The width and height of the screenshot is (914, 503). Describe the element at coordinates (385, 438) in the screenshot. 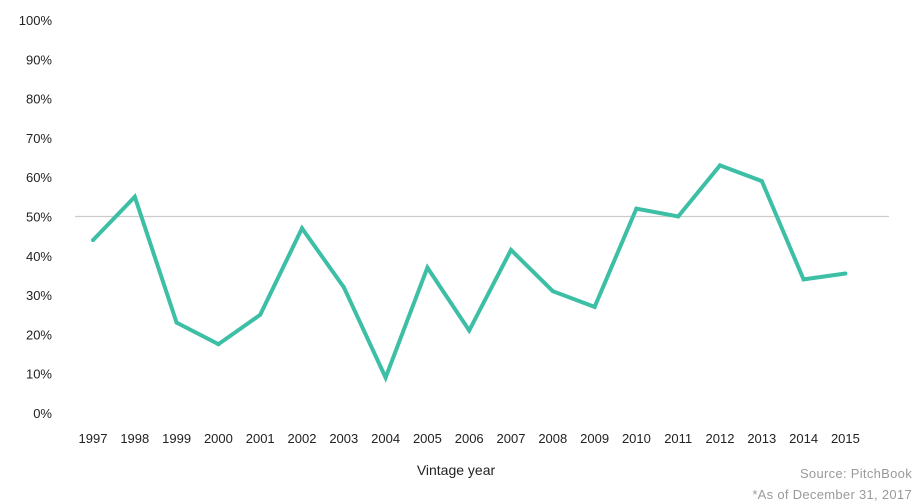

I see `x-tick-label: 2004` at that location.